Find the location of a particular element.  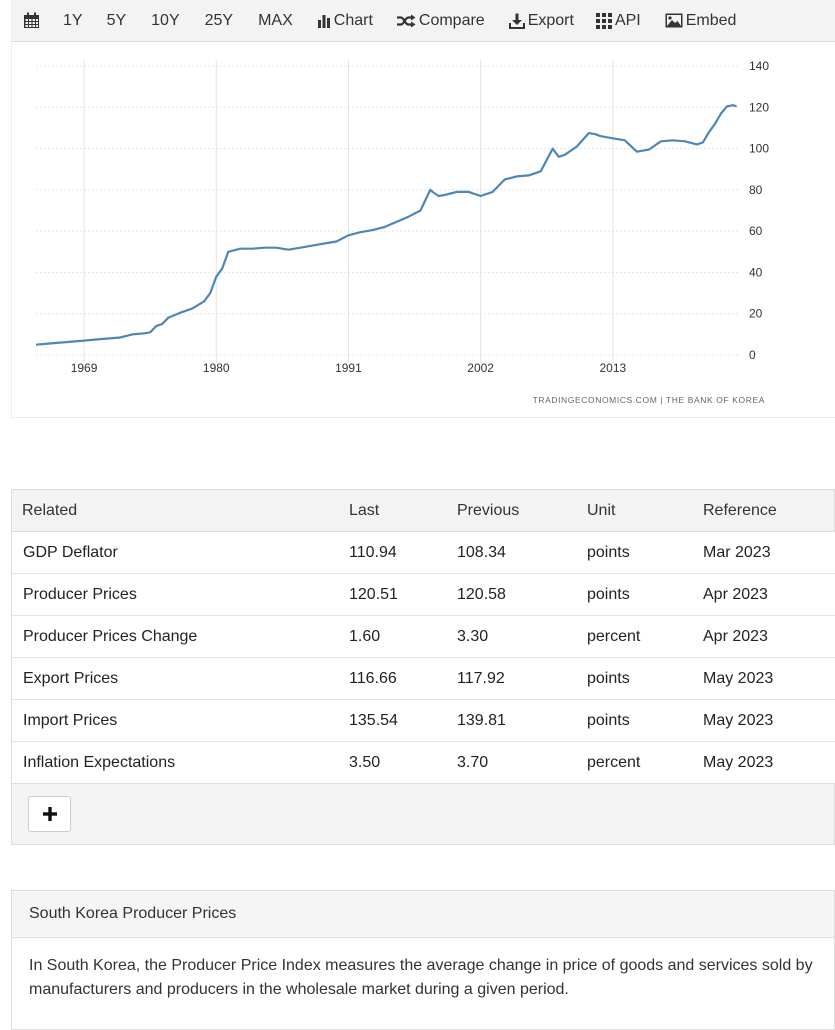

description-title: South Korea Producer Prices is located at coordinates (423, 914).